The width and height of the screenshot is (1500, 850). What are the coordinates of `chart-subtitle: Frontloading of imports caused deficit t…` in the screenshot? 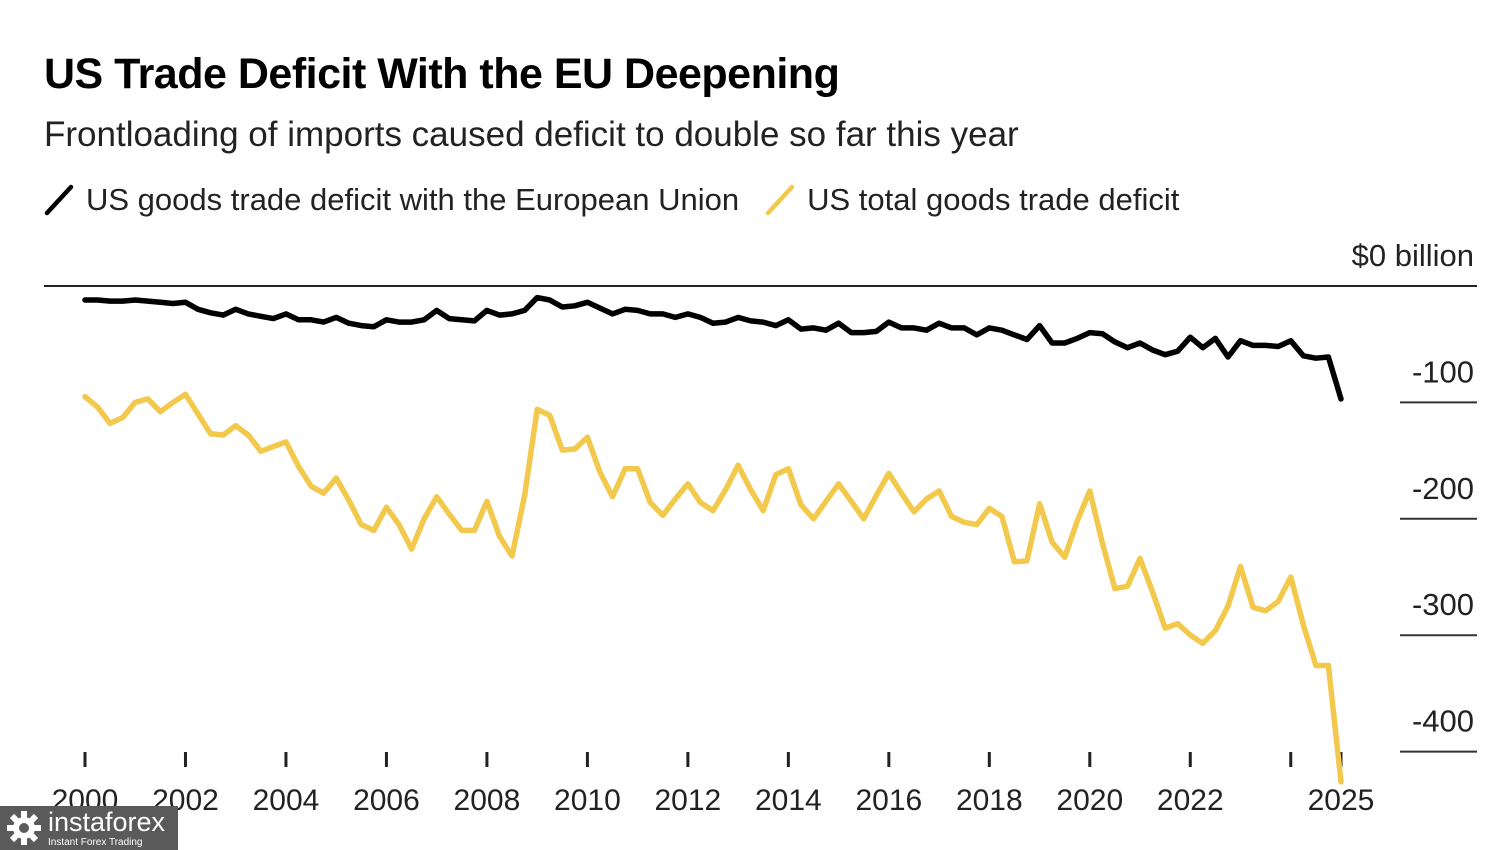 It's located at (531, 134).